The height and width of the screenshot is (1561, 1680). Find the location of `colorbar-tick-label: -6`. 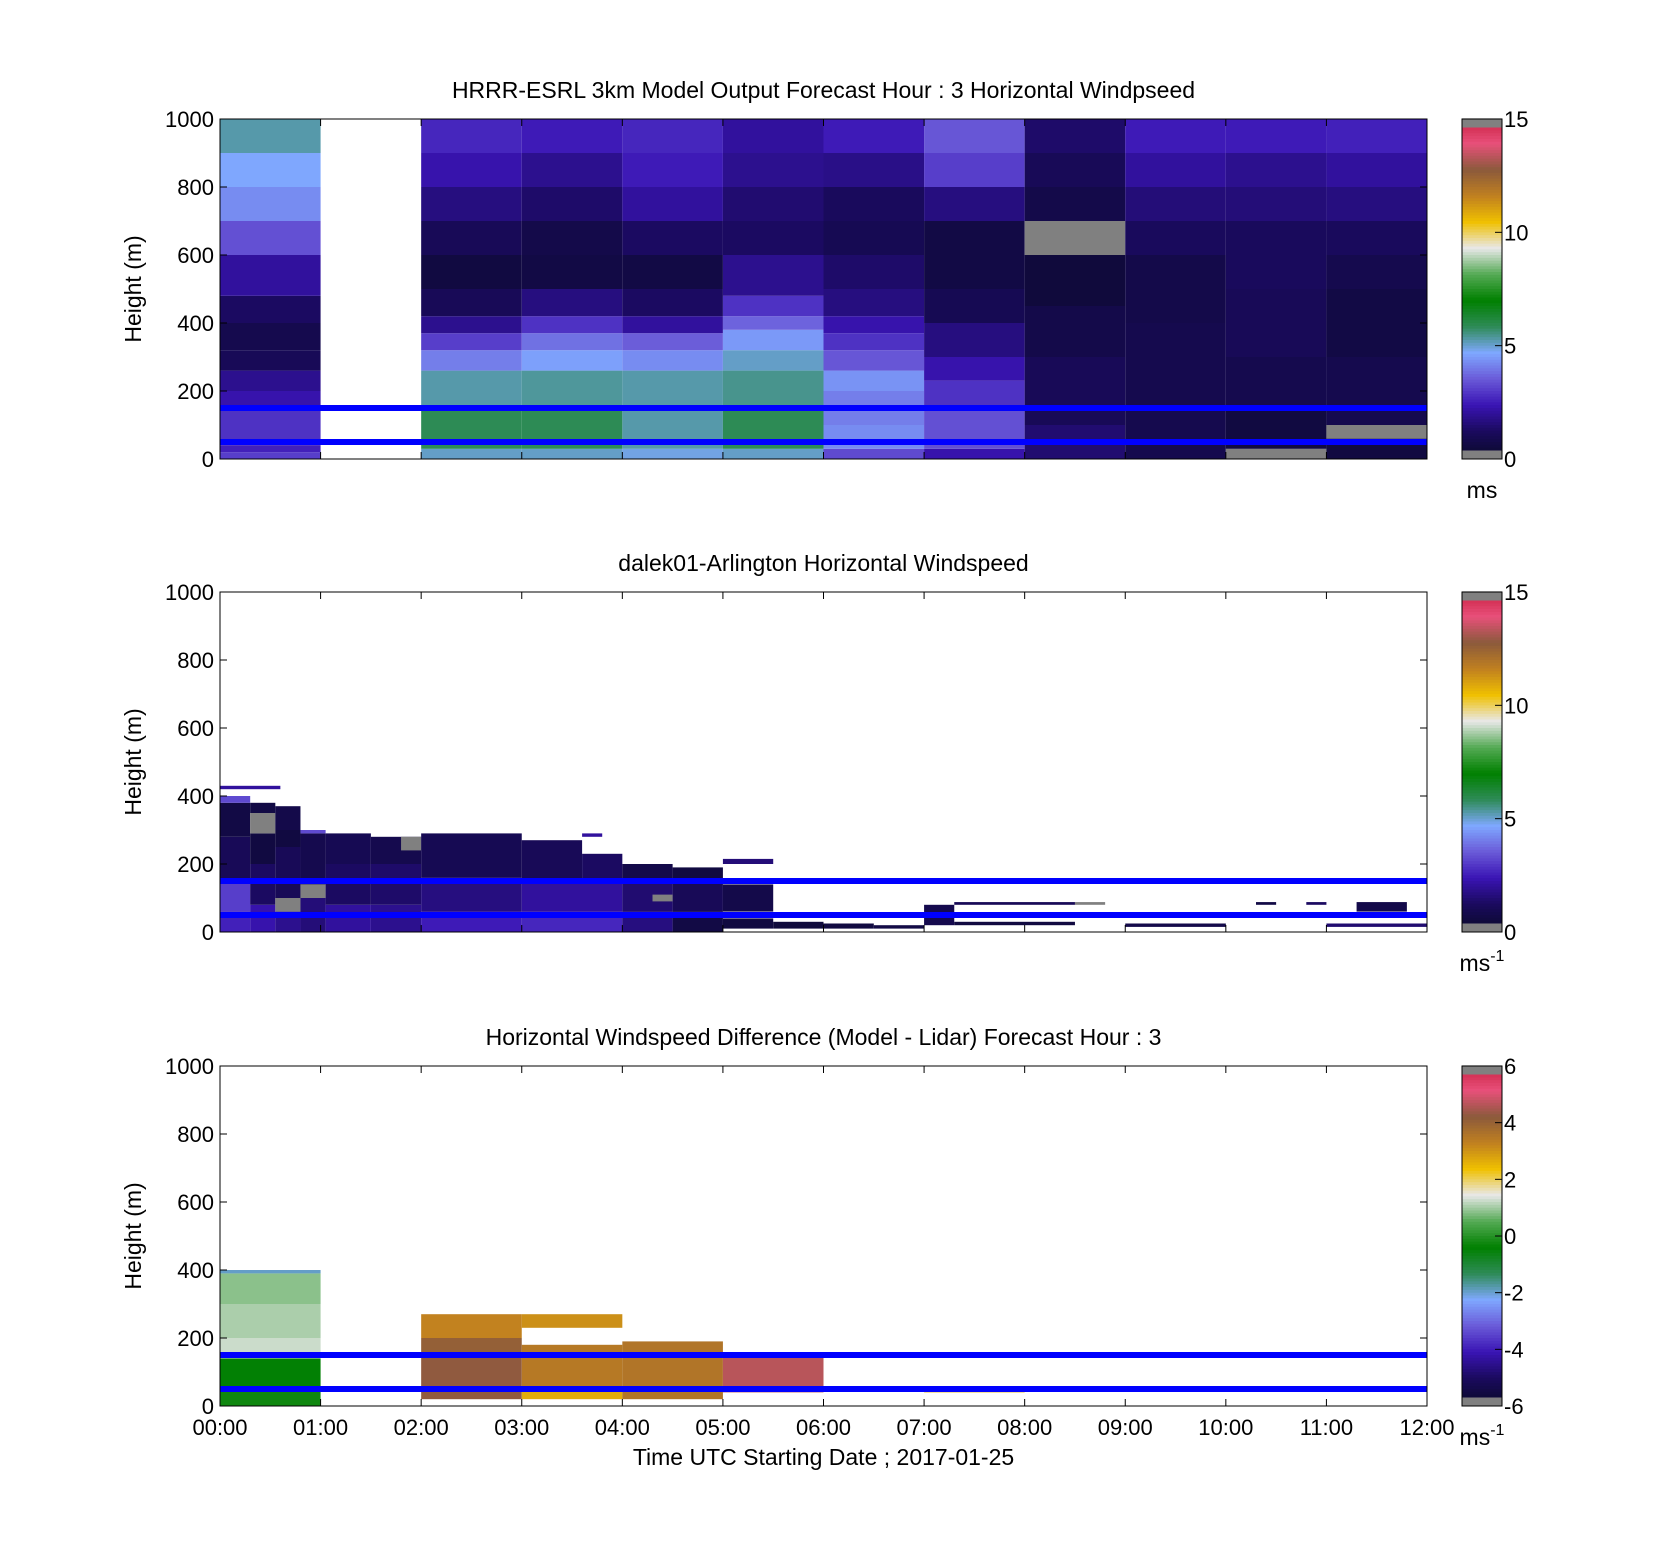

colorbar-tick-label: -6 is located at coordinates (1514, 1406).